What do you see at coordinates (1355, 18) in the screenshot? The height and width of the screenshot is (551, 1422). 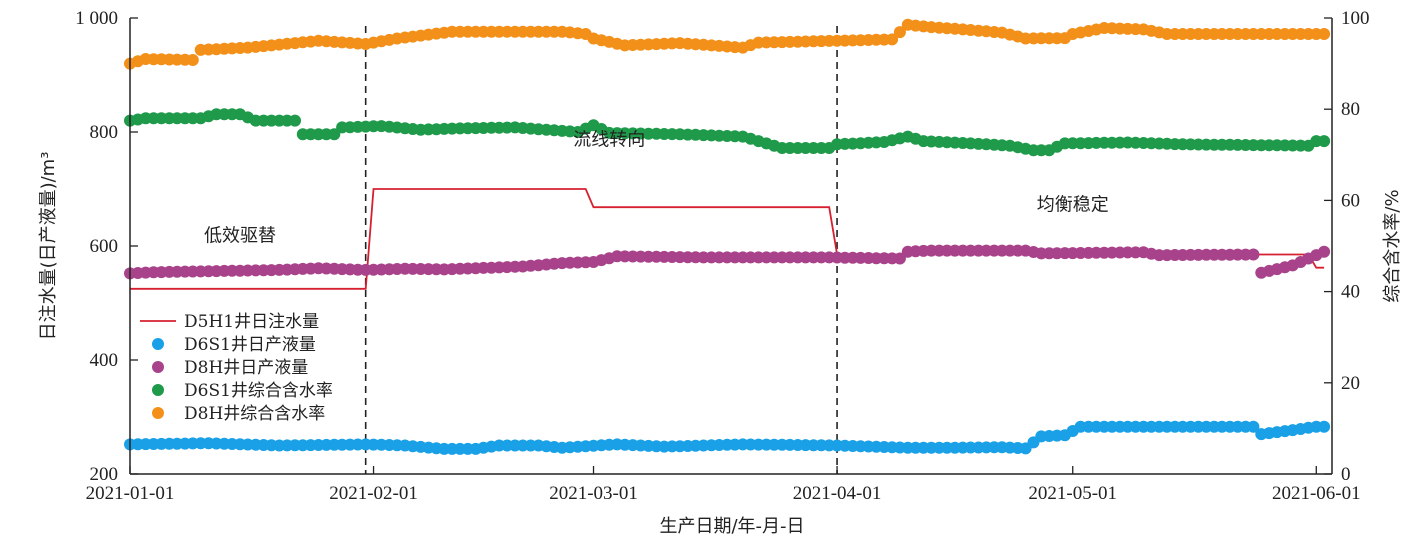 I see `y-right-tick-label: 100` at bounding box center [1355, 18].